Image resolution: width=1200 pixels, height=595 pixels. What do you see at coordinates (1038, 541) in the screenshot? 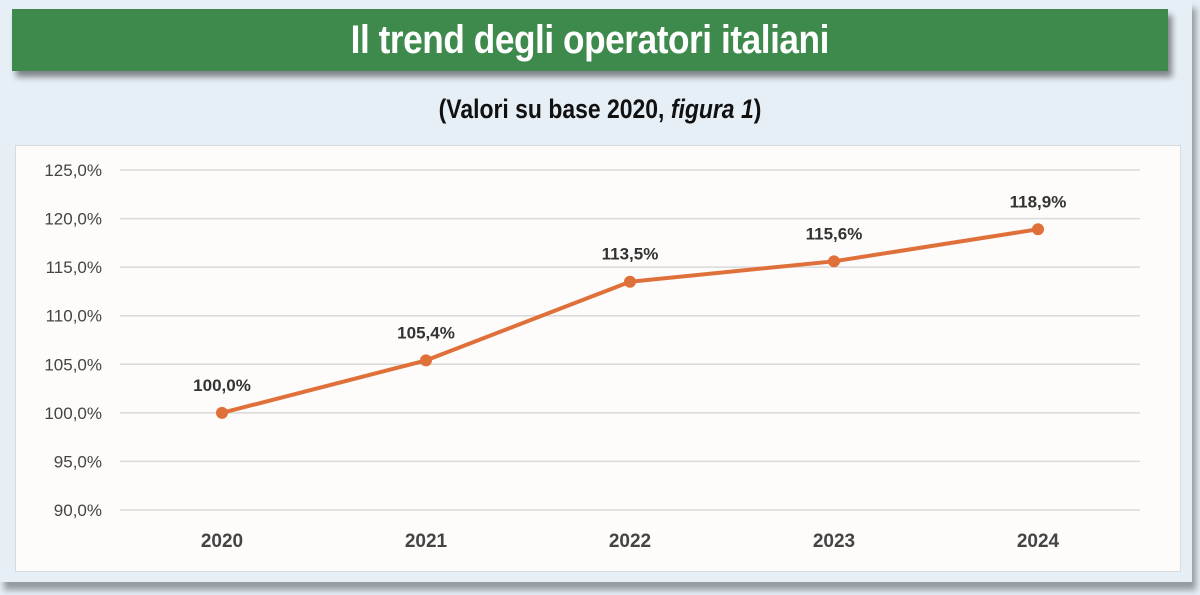
I see `x-tick-label: 2024` at bounding box center [1038, 541].